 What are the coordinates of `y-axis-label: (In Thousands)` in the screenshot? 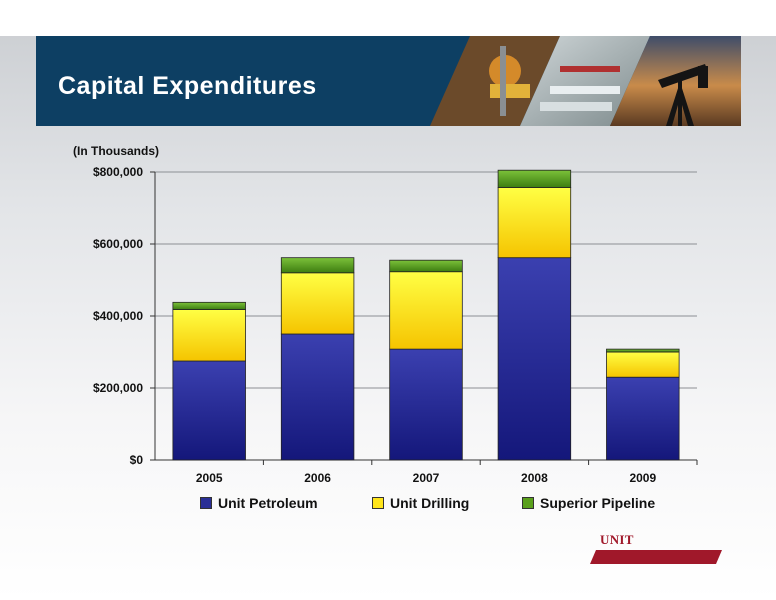 It's located at (116, 151).